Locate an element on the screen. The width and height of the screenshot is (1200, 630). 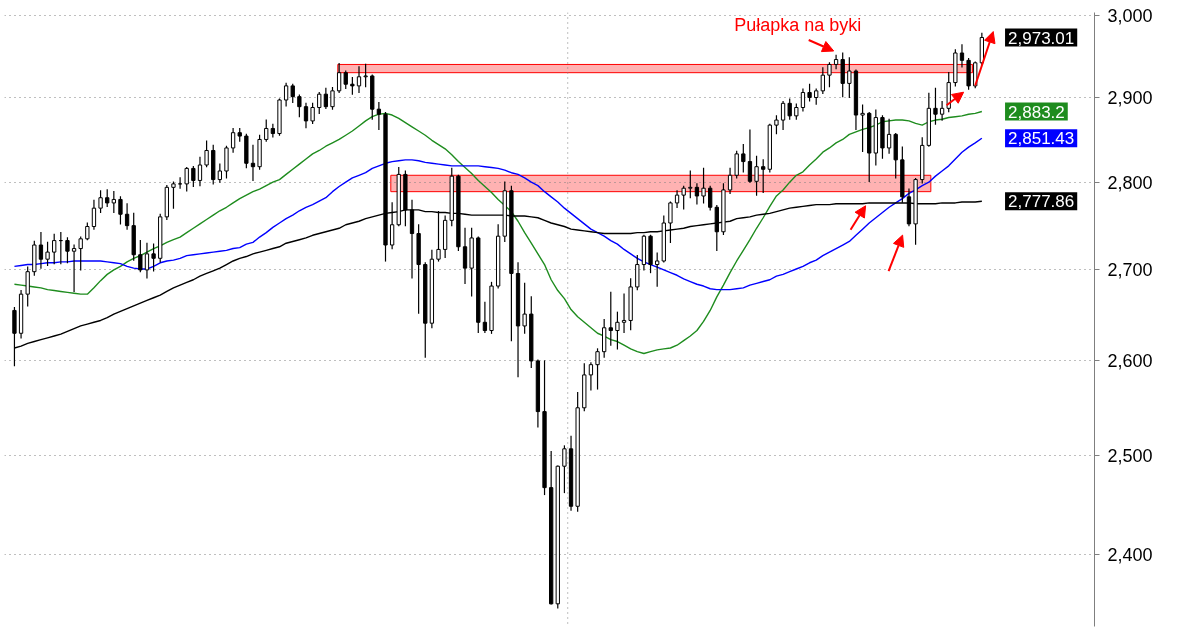
annotation: Pułapka na byki is located at coordinates (798, 24).